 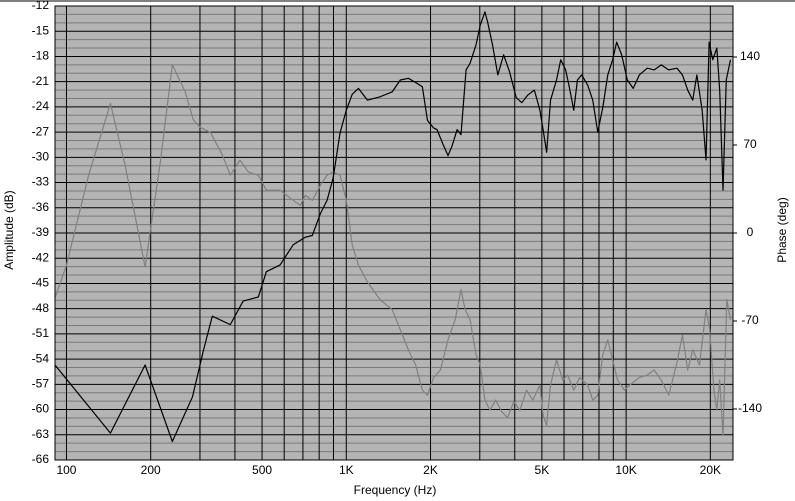 What do you see at coordinates (41, 384) in the screenshot?
I see `y-tick-label: -57` at bounding box center [41, 384].